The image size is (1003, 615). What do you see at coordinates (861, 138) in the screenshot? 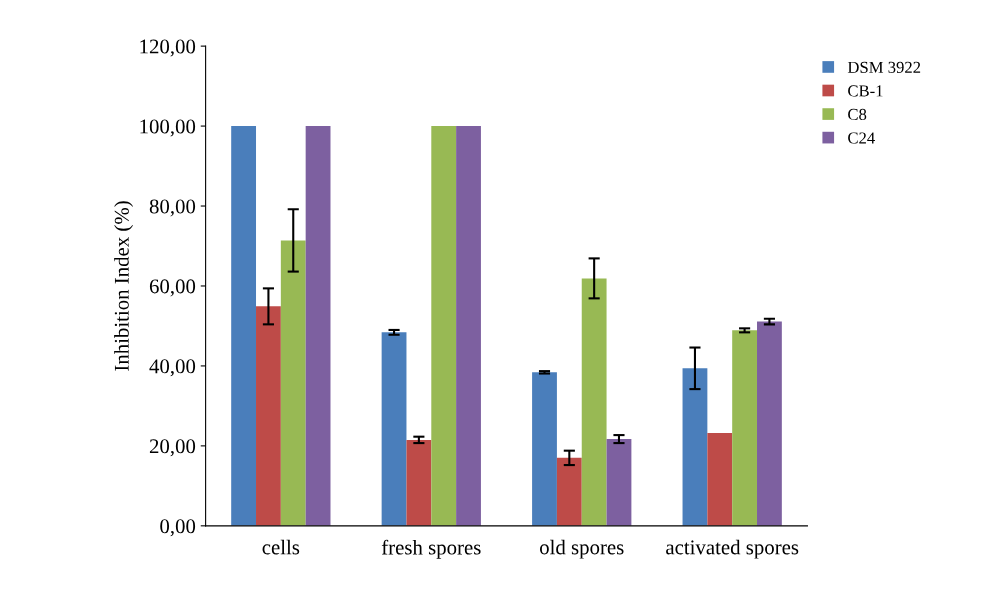
I see `legend-label: C24` at bounding box center [861, 138].